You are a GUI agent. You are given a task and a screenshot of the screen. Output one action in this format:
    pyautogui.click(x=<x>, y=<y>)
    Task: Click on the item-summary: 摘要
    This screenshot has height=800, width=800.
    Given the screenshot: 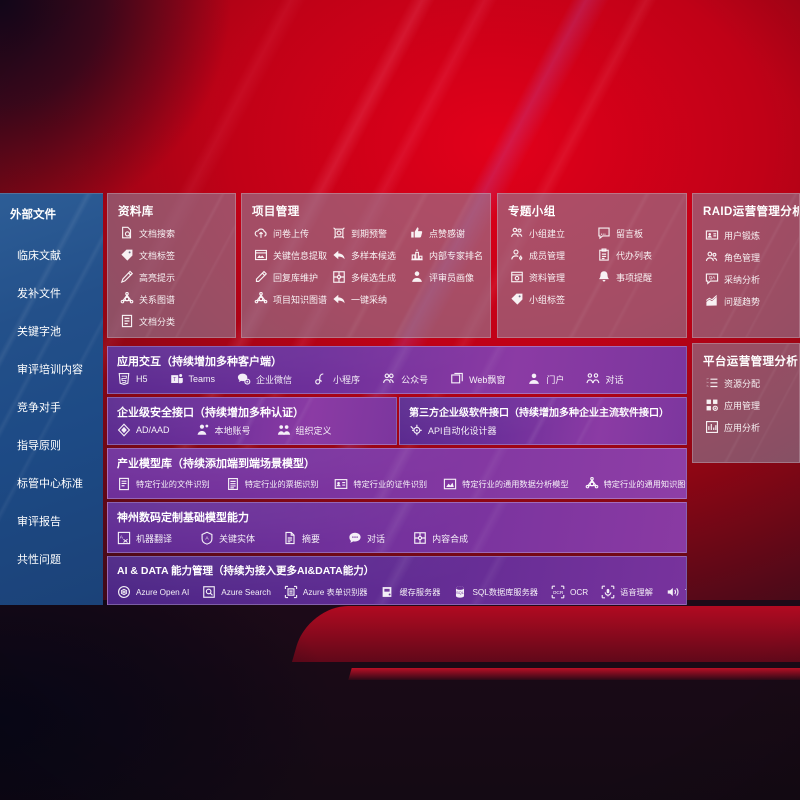 What is the action you would take?
    pyautogui.click(x=301, y=538)
    